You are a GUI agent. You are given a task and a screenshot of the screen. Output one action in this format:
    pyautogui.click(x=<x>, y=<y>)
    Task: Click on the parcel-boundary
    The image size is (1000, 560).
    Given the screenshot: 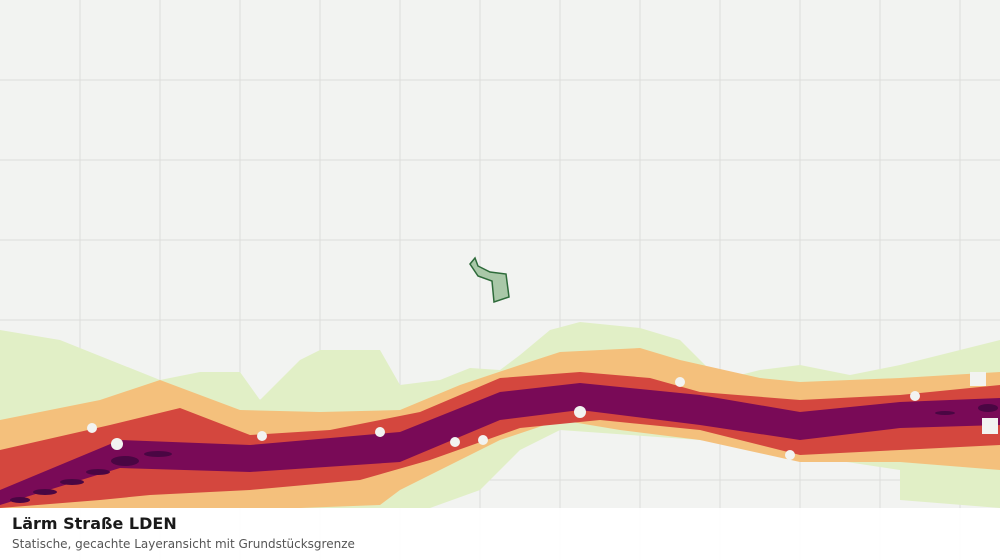 What is the action you would take?
    pyautogui.click(x=489, y=280)
    